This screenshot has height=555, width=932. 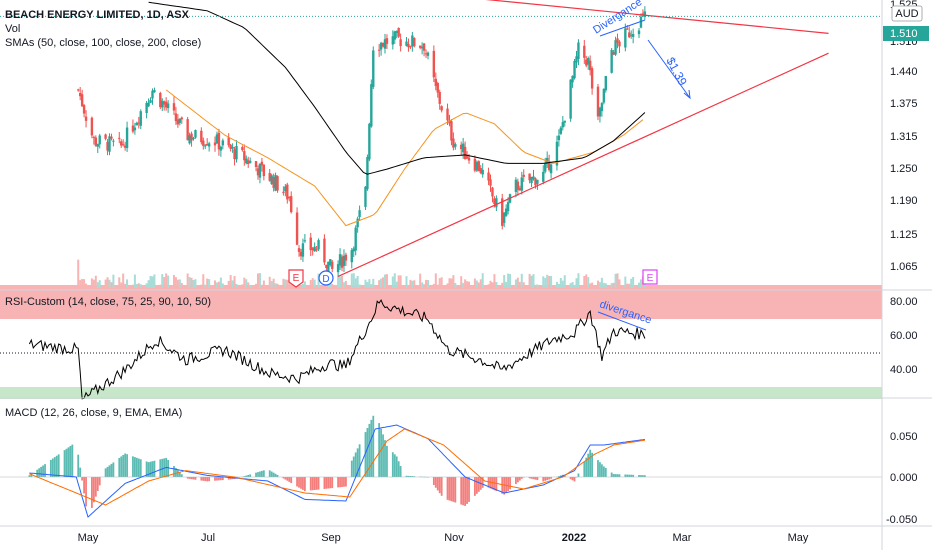 I want to click on price-tick: 1.250, so click(x=904, y=169).